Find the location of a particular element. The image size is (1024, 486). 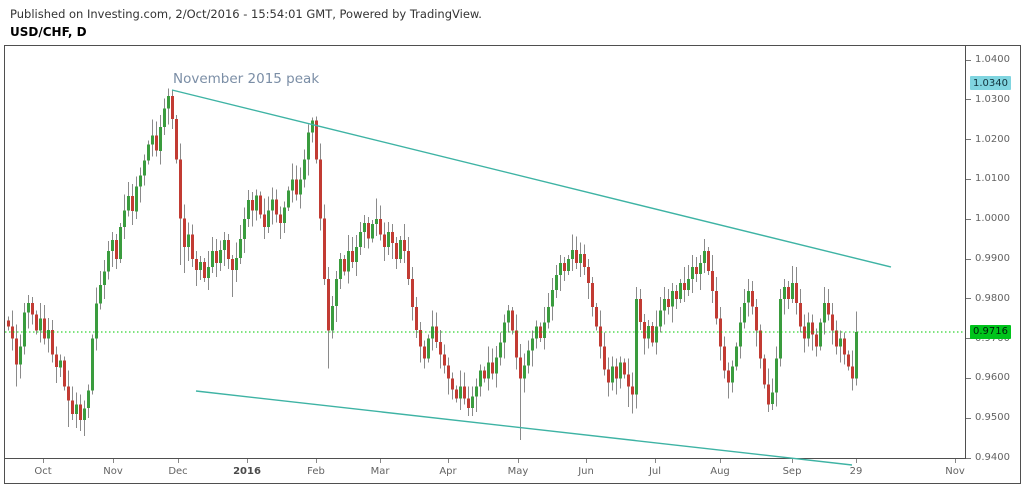

price-tick-label: 0.9900 is located at coordinates (992, 258).